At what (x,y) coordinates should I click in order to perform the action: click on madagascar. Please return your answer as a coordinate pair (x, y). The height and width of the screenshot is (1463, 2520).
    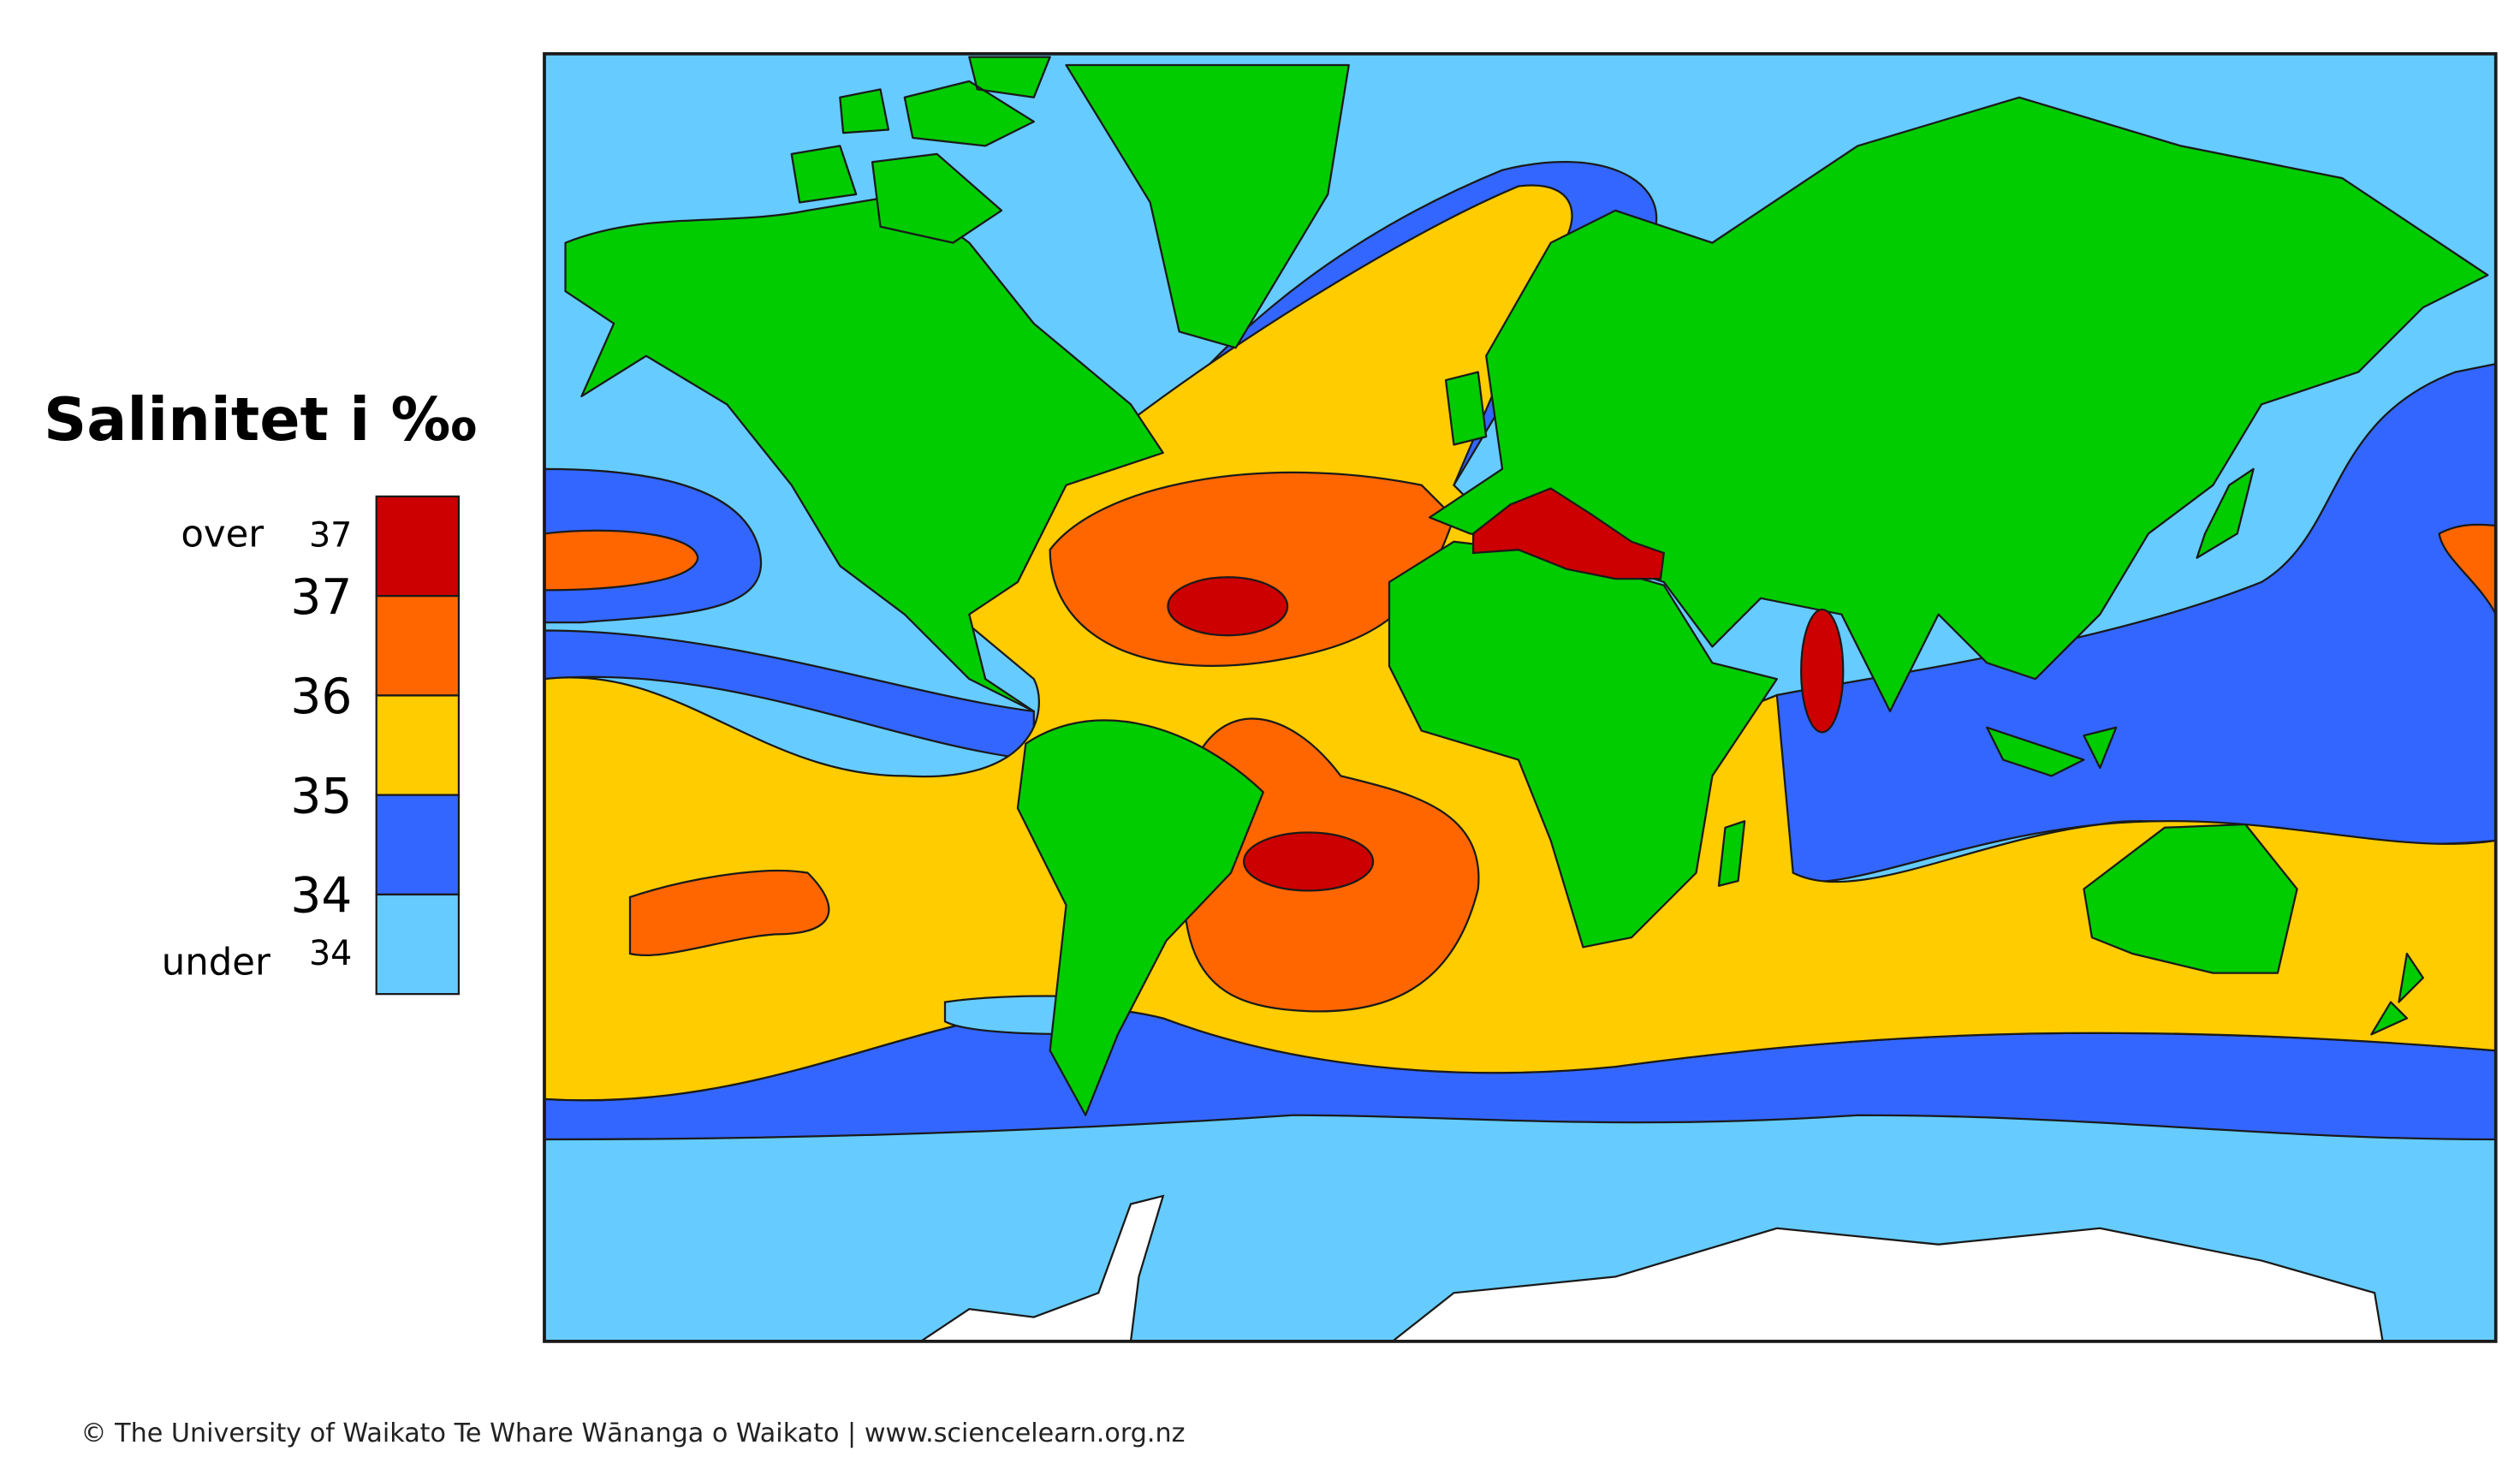
    Looking at the image, I should click on (1731, 853).